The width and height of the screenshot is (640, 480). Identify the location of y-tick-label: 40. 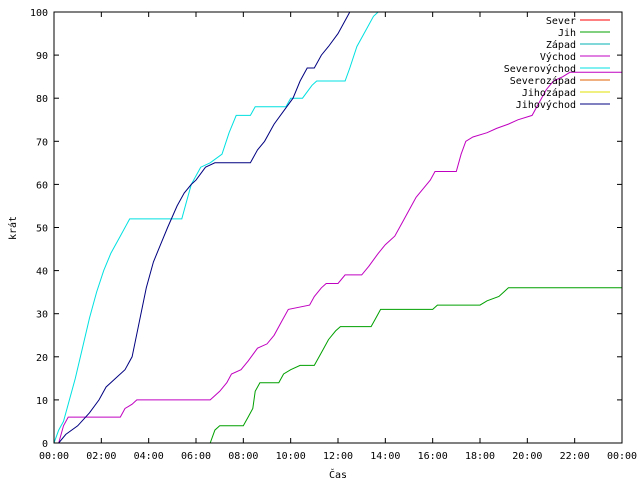
(42, 272).